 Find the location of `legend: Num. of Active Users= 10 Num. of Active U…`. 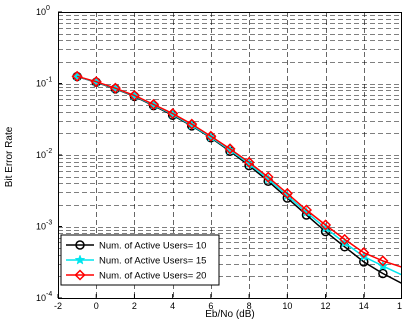

legend: Num. of Active Users= 10 Num. of Active U… is located at coordinates (140, 260).